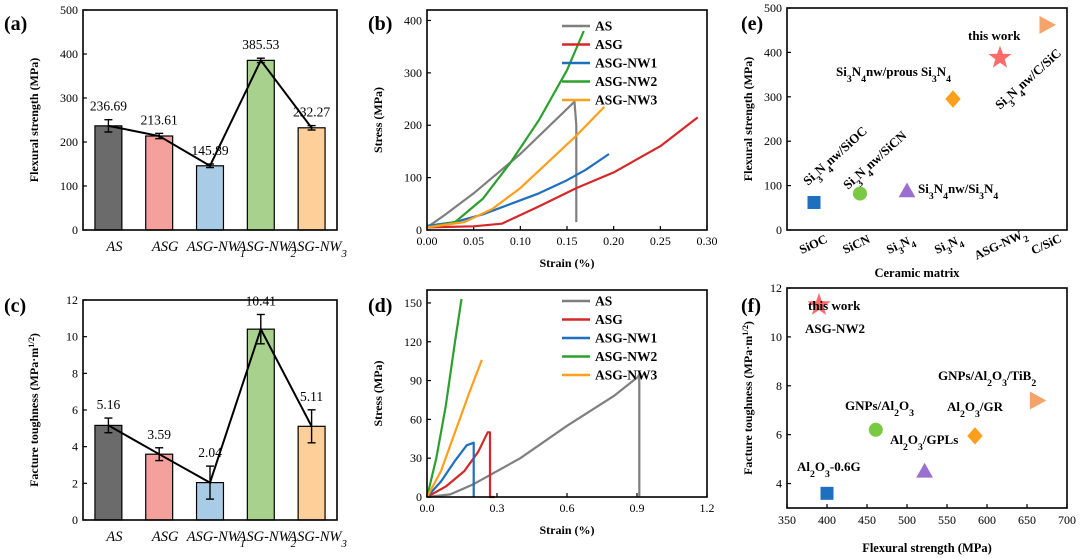  What do you see at coordinates (913, 439) in the screenshot?
I see `text-span: O` at bounding box center [913, 439].